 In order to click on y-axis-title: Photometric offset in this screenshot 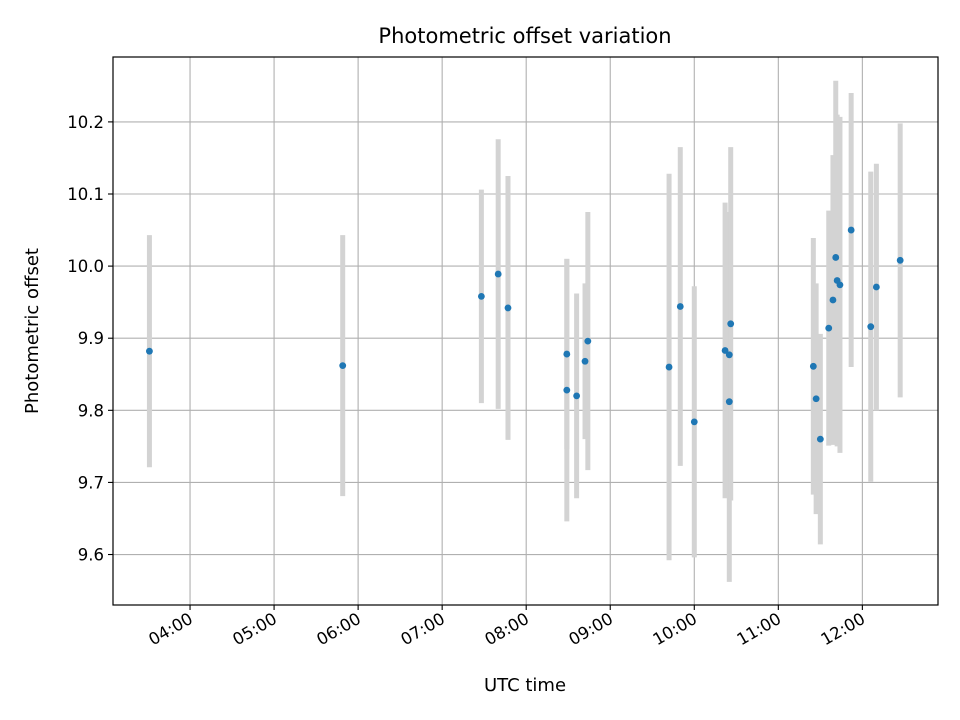, I will do `click(32, 331)`.